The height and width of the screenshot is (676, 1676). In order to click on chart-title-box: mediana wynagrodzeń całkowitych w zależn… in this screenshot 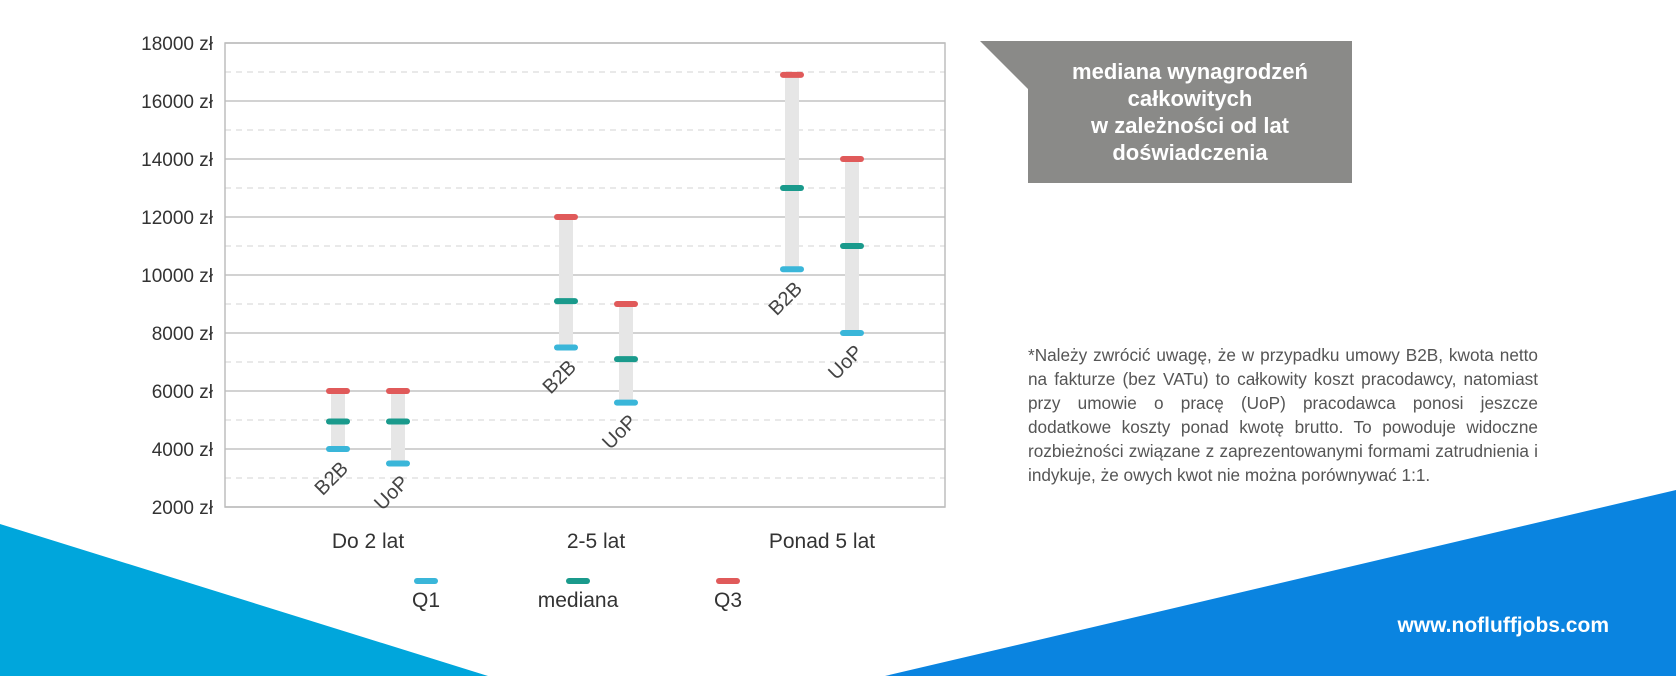, I will do `click(1190, 112)`.